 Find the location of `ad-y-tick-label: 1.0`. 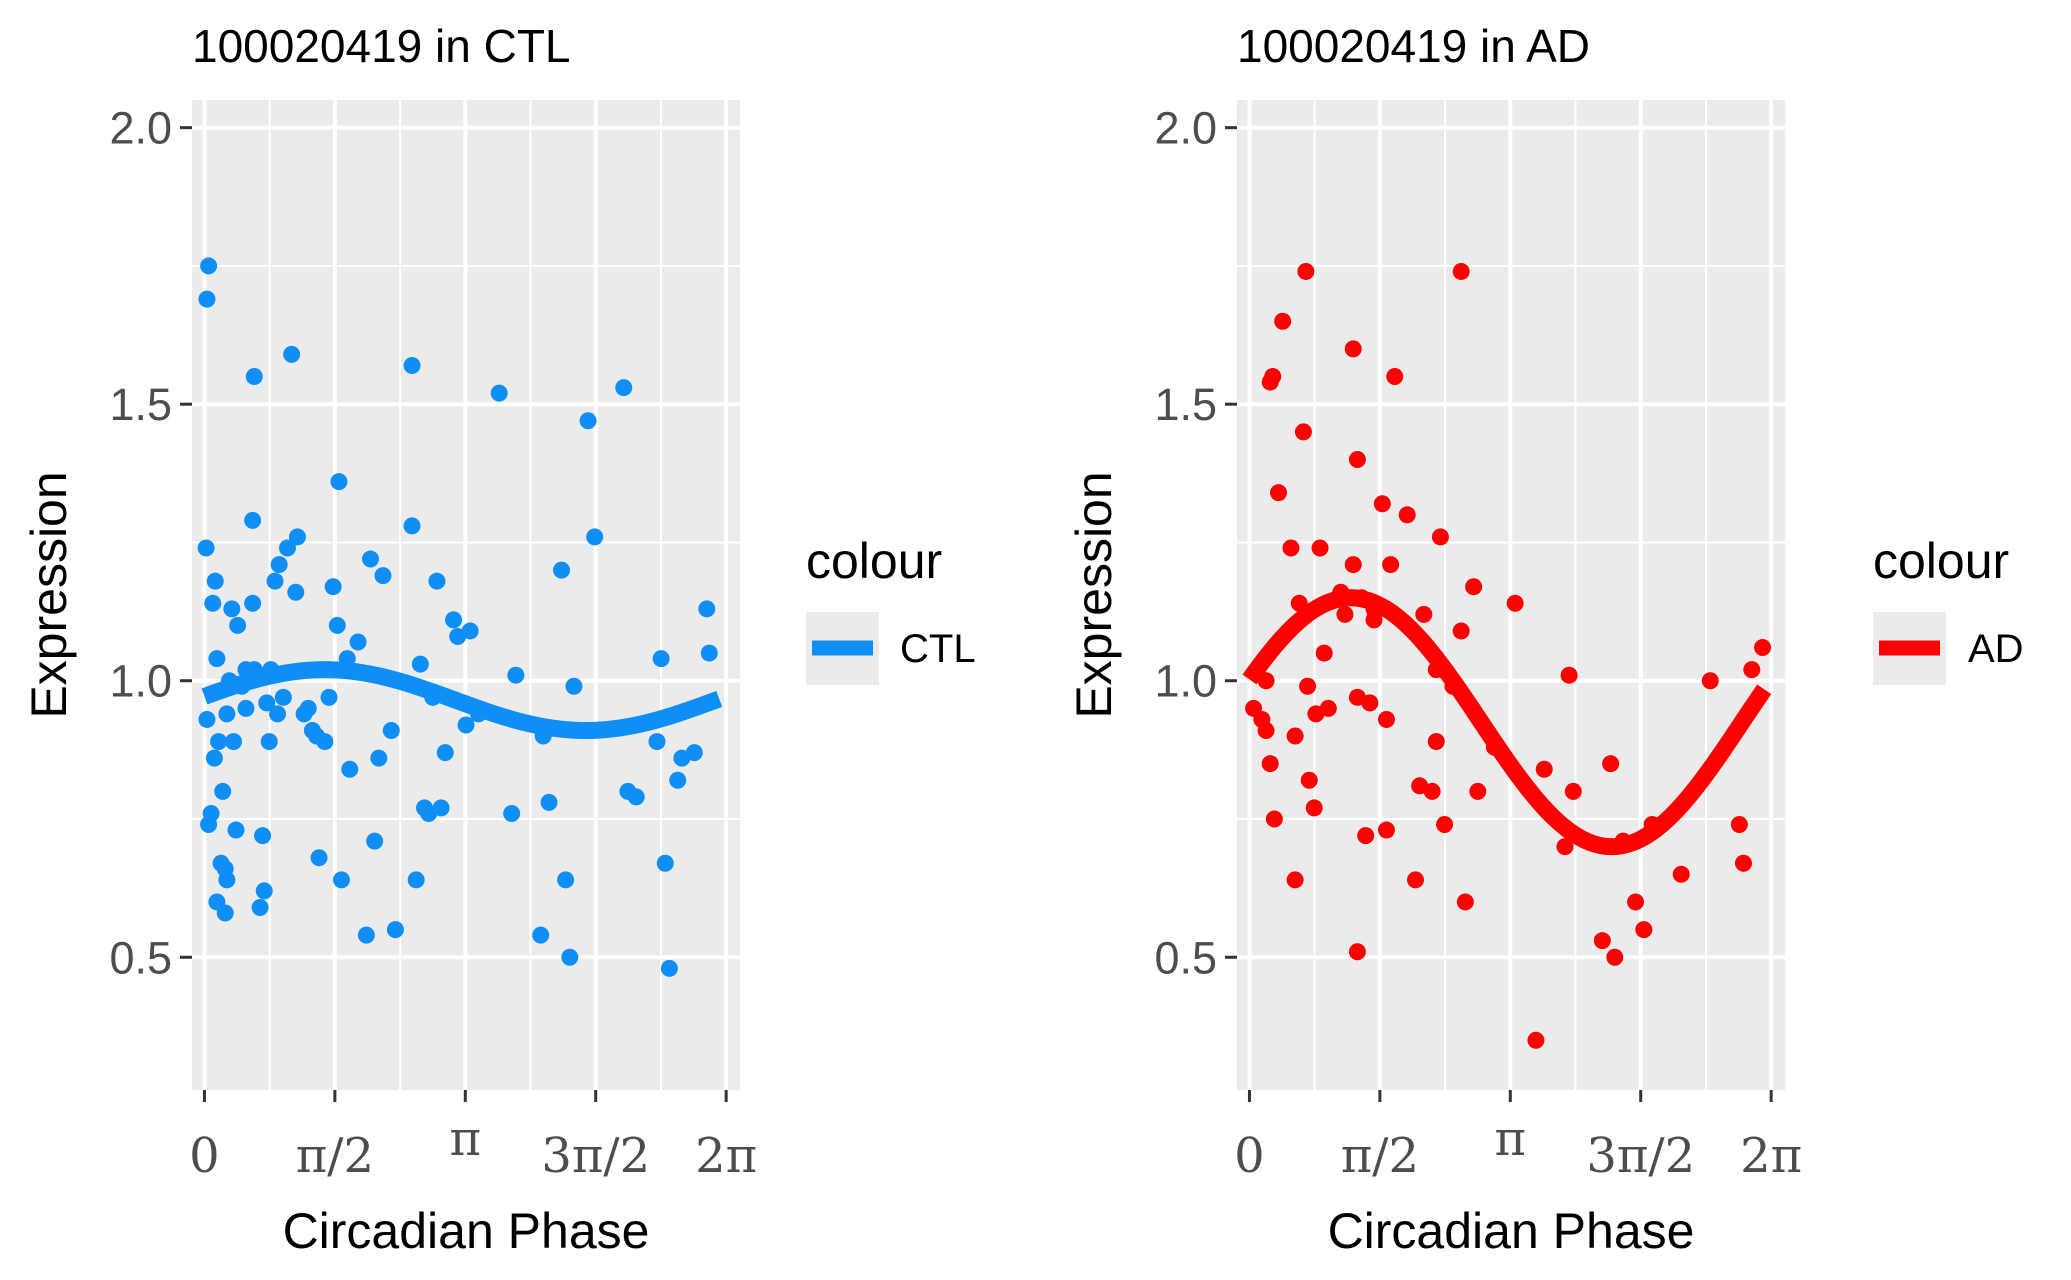

ad-y-tick-label: 1.0 is located at coordinates (1185, 681).